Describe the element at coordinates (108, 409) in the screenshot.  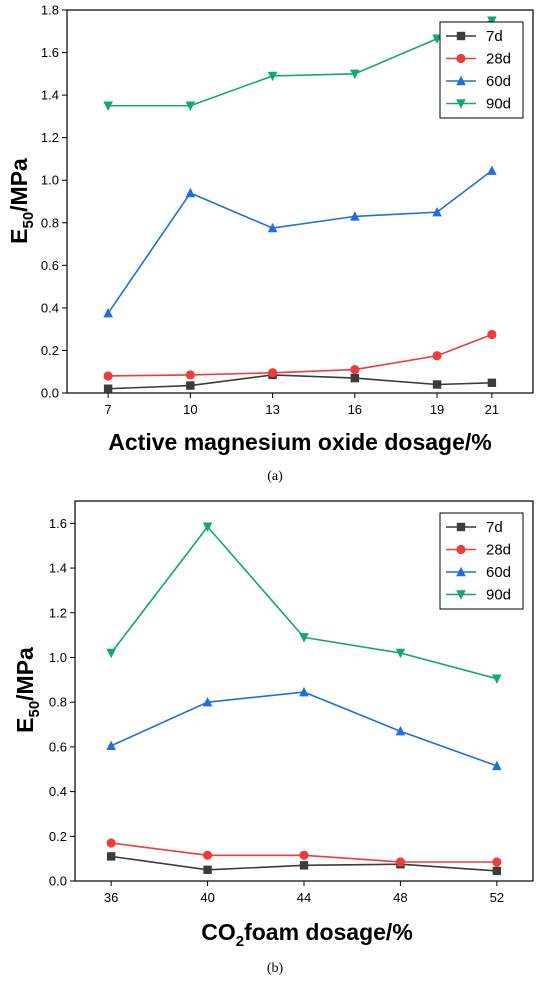
I see `x-tick-label: 7` at that location.